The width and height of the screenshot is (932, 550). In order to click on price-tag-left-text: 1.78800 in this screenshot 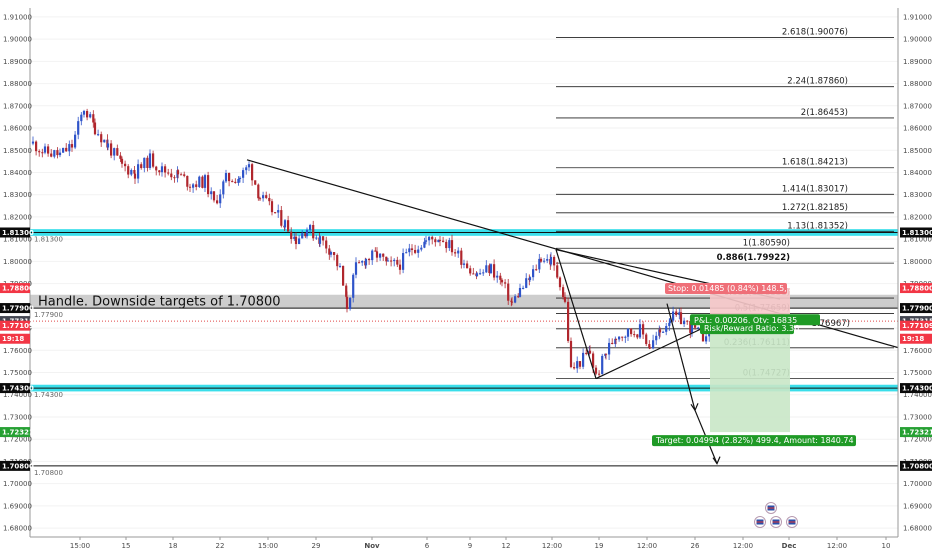, I will do `click(18, 289)`.